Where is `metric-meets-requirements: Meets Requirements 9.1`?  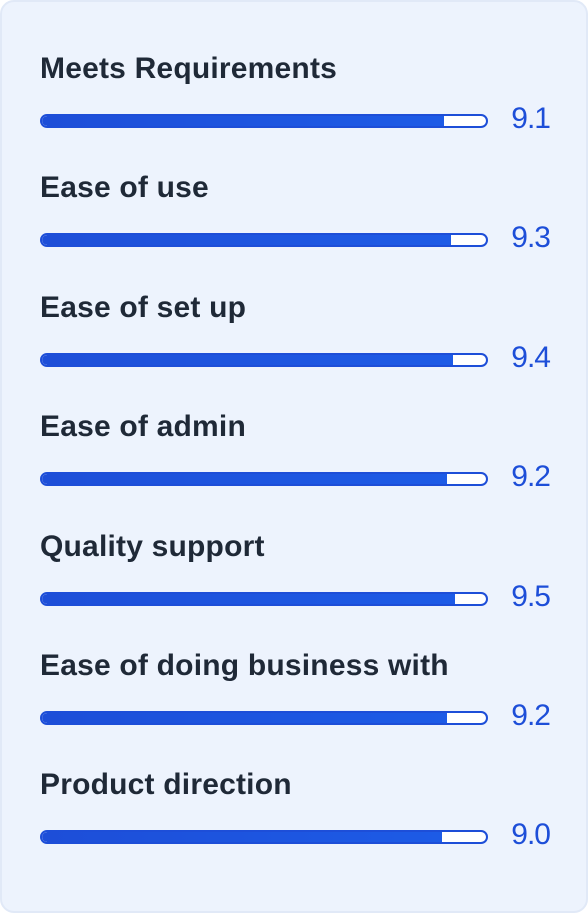
metric-meets-requirements: Meets Requirements 9.1 is located at coordinates (300, 112).